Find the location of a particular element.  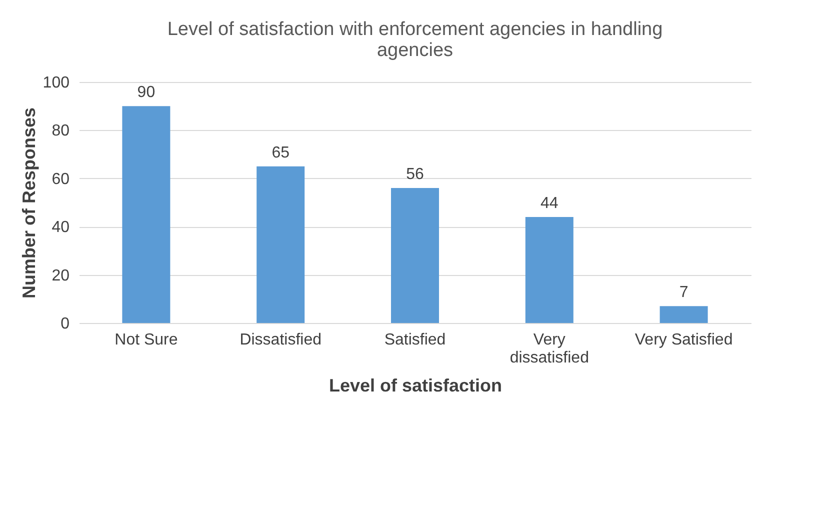

y-tick-label: 20 is located at coordinates (61, 275).